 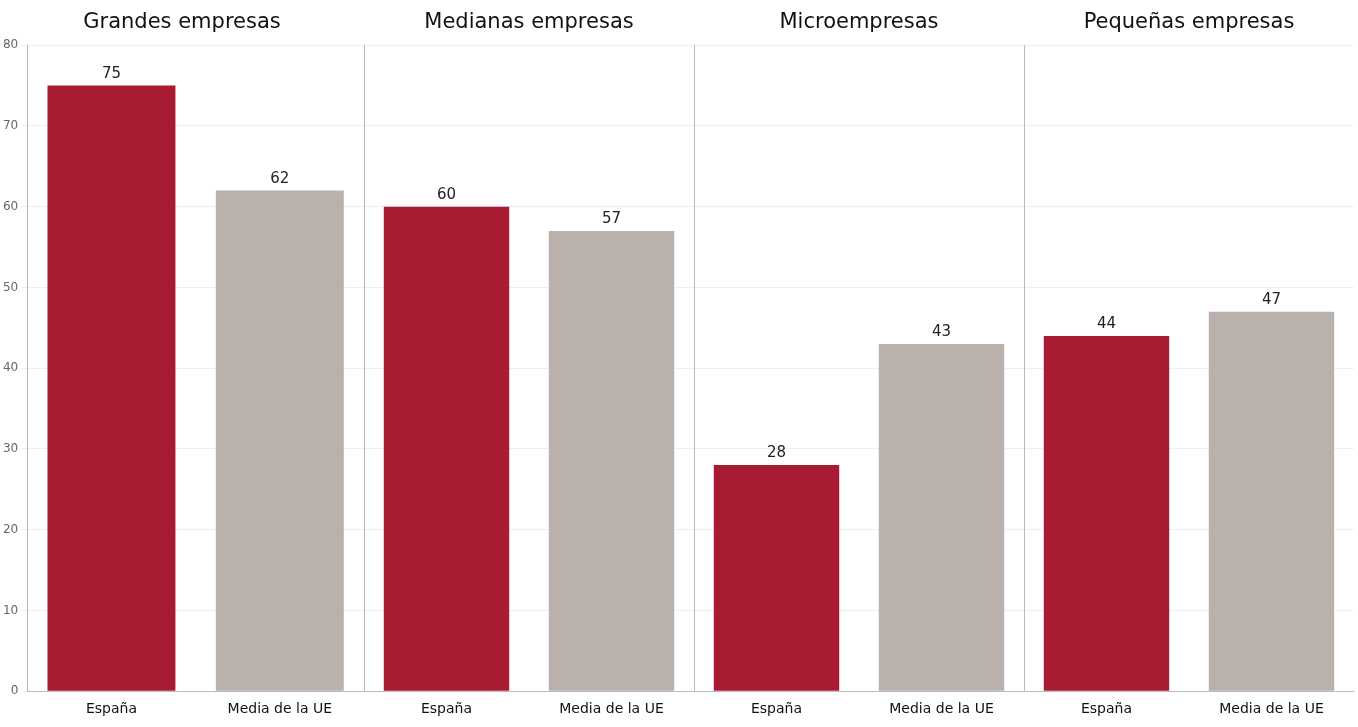 What do you see at coordinates (446, 194) in the screenshot?
I see `data-label: 60` at bounding box center [446, 194].